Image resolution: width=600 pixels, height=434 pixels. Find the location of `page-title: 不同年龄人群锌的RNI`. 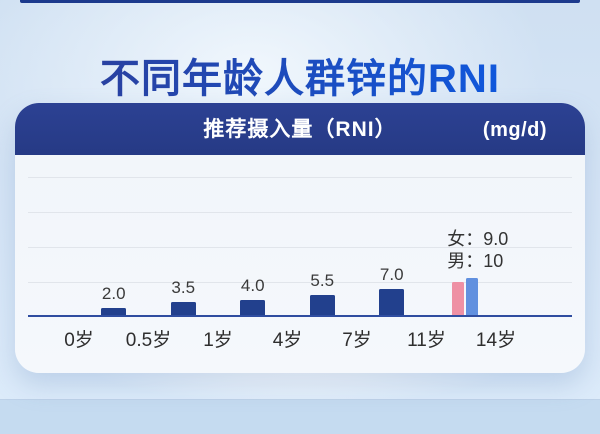

page-title: 不同年龄人群锌的RNI is located at coordinates (300, 79).